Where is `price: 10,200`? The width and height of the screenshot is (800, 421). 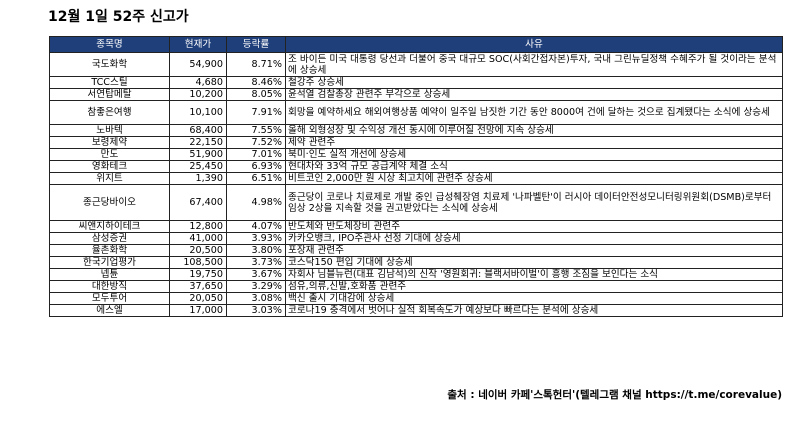 price: 10,200 is located at coordinates (198, 94).